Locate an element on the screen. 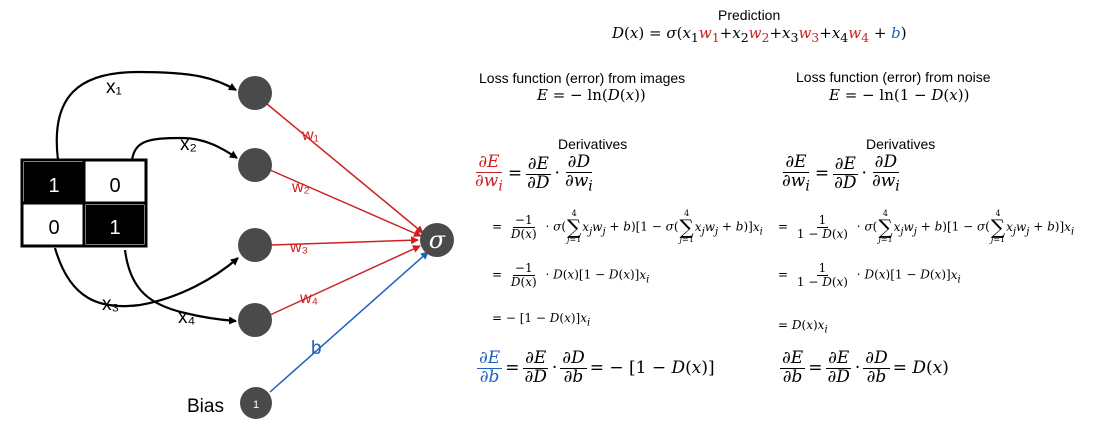 This screenshot has width=1099, height=428. edge-x2 is located at coordinates (184, 148).